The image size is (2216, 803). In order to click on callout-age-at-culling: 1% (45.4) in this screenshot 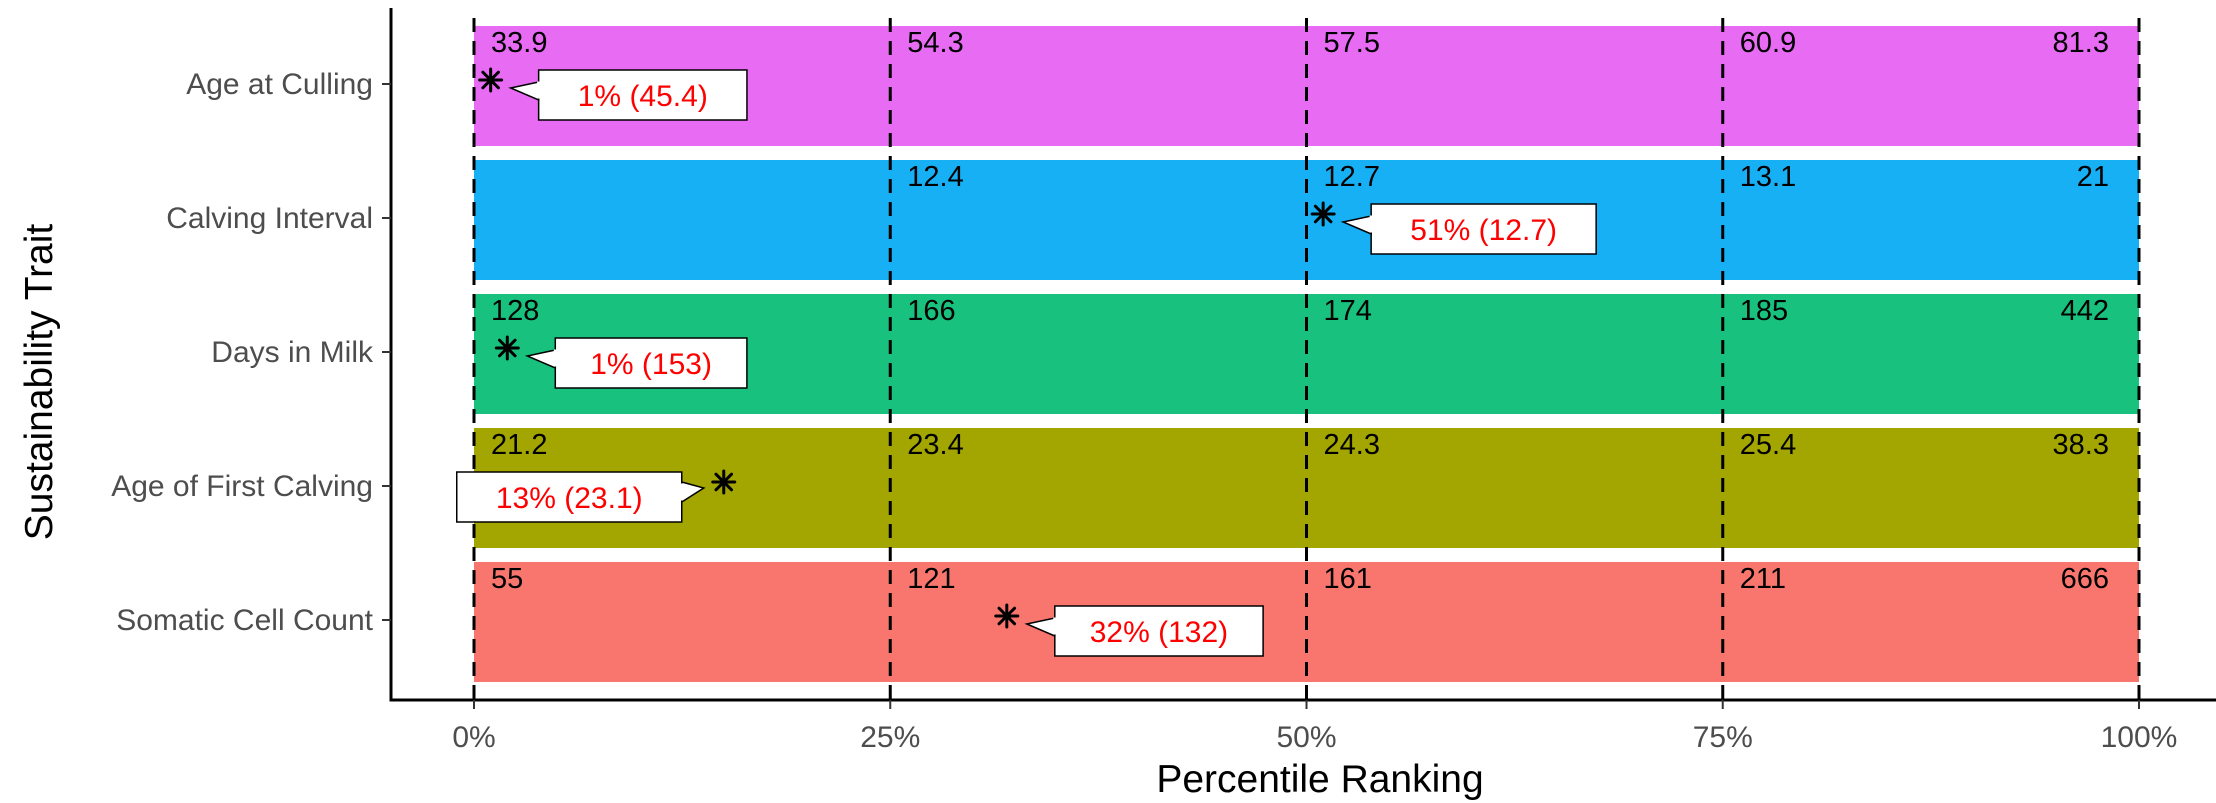, I will do `click(613, 94)`.